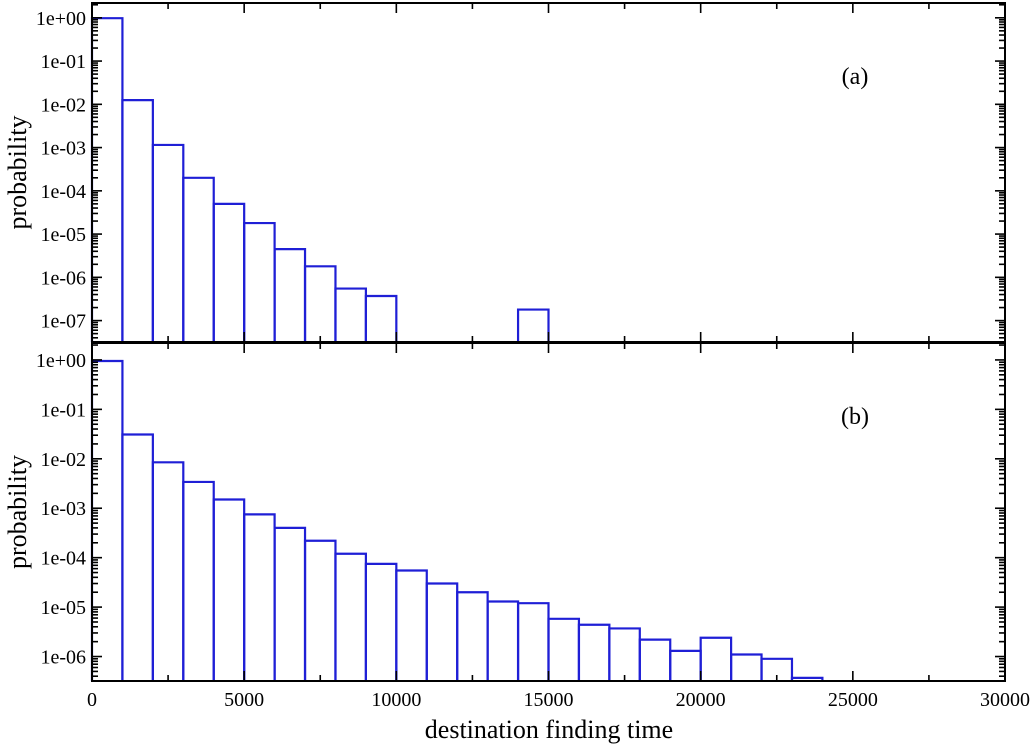 The height and width of the screenshot is (745, 1035). Describe the element at coordinates (63, 608) in the screenshot. I see `panel-b-y-tick-label: 1e-05` at that location.